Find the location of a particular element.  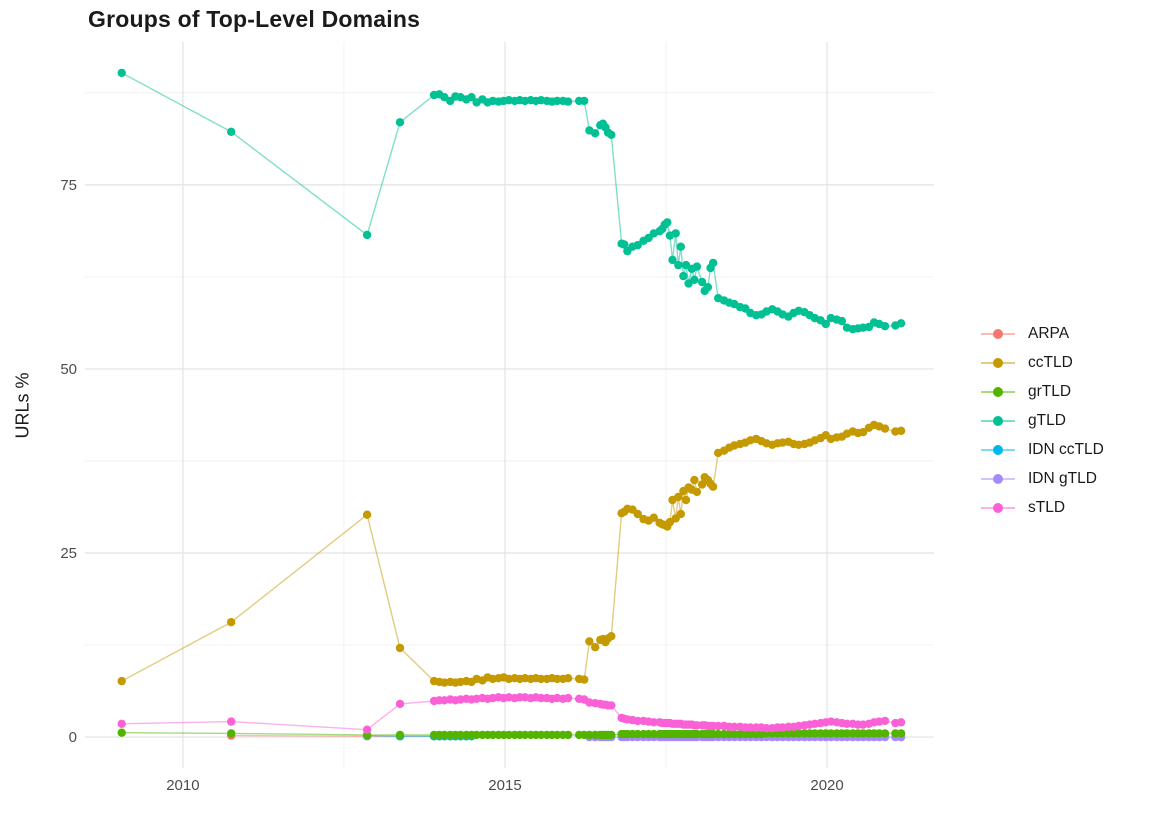

legend-item-label: ccTLD is located at coordinates (1050, 362).